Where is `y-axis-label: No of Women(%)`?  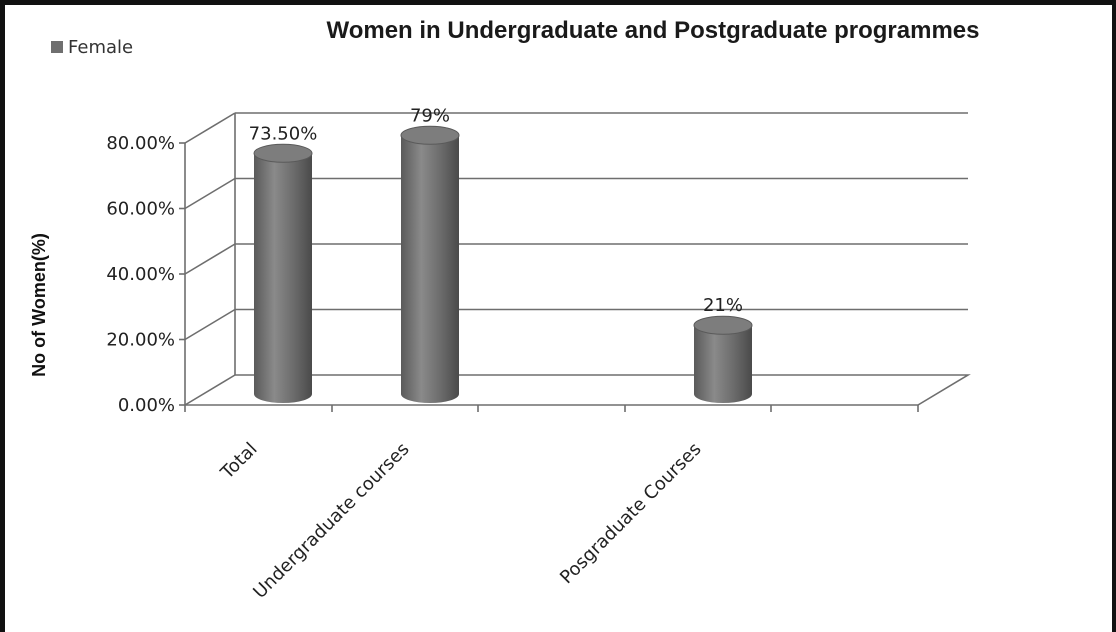
y-axis-label: No of Women(%) is located at coordinates (39, 305).